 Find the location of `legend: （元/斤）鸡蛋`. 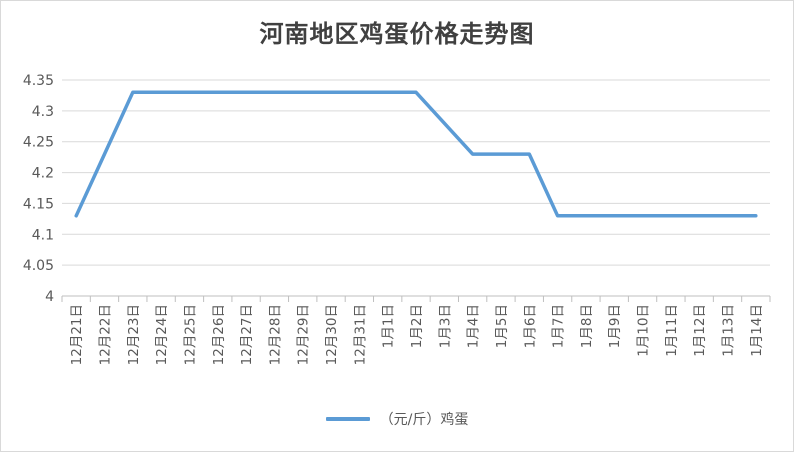

legend: （元/斤）鸡蛋 is located at coordinates (397, 419).